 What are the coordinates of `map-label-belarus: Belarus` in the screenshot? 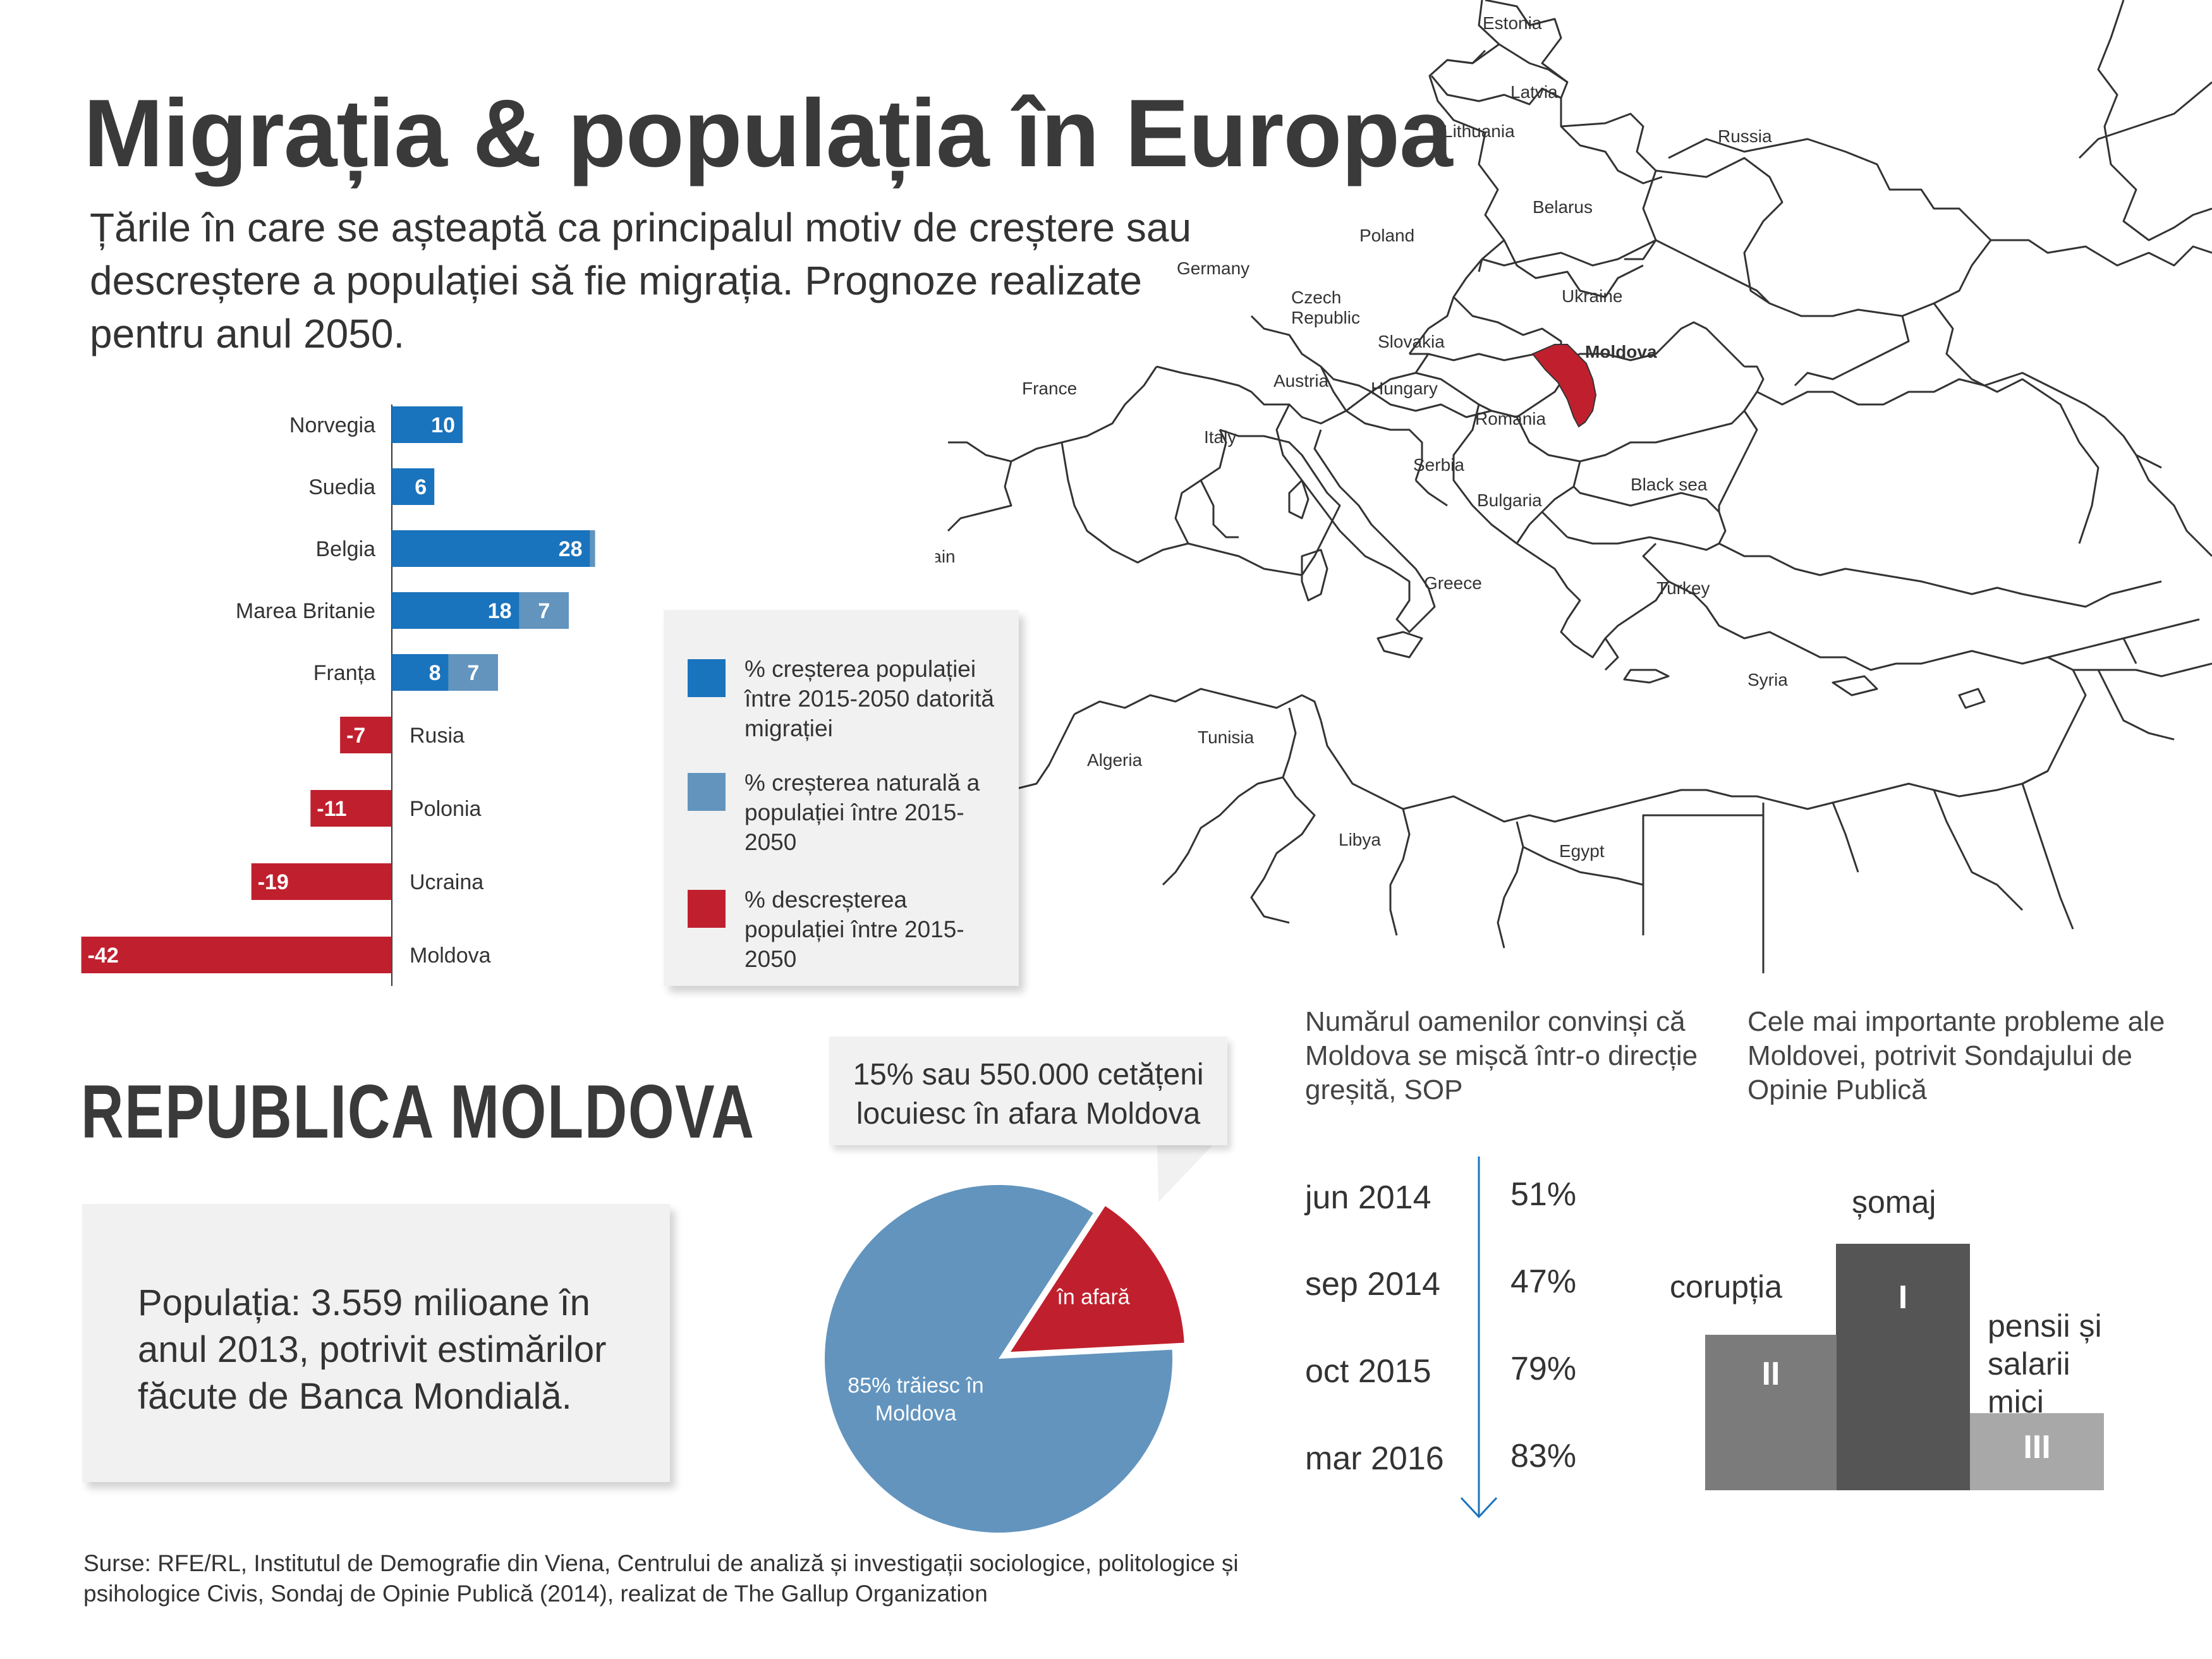 It's located at (1563, 207).